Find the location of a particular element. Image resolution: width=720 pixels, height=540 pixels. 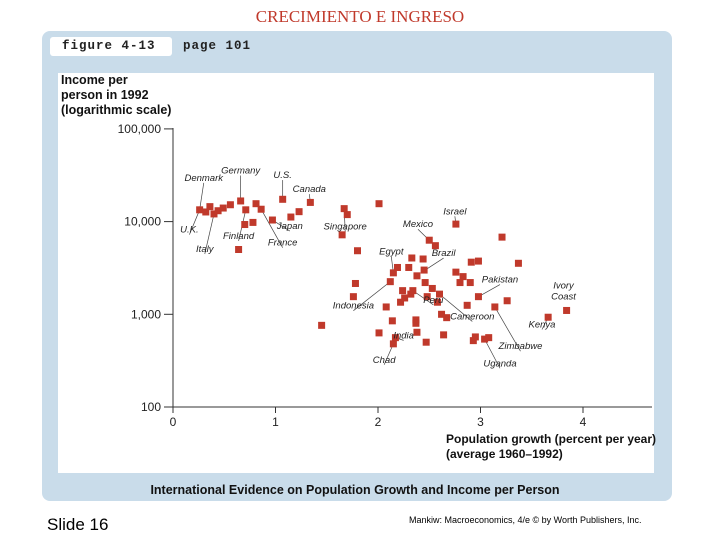

country-label: France is located at coordinates (283, 243).